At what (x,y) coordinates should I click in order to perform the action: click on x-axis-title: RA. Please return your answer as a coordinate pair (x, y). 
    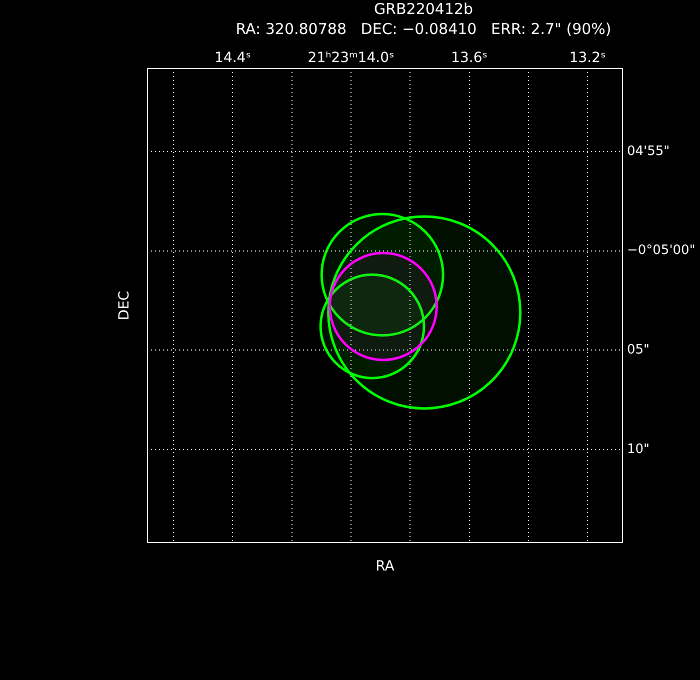
    Looking at the image, I should click on (385, 566).